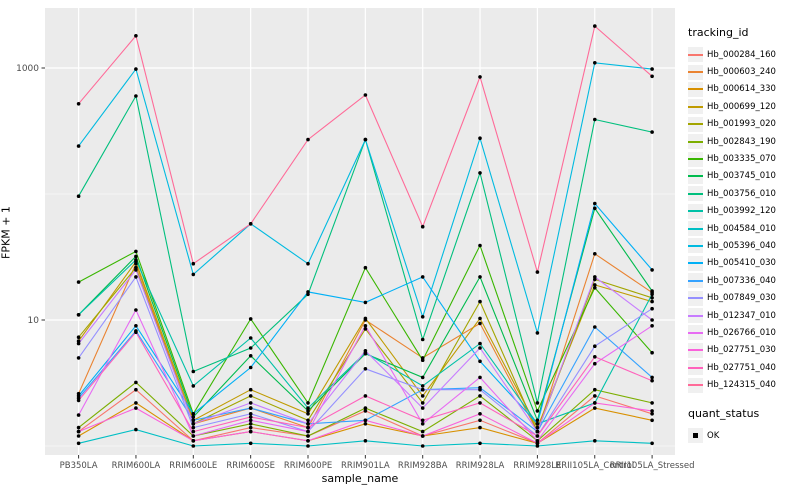 The height and width of the screenshot is (500, 800). I want to click on legend-label: Hb_000284_160, so click(741, 54).